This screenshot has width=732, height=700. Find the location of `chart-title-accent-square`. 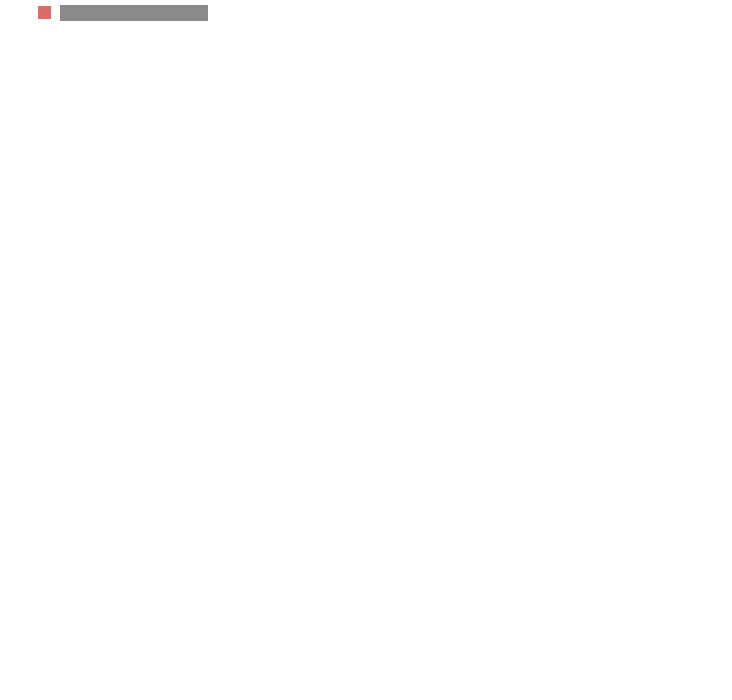

chart-title-accent-square is located at coordinates (44, 12).